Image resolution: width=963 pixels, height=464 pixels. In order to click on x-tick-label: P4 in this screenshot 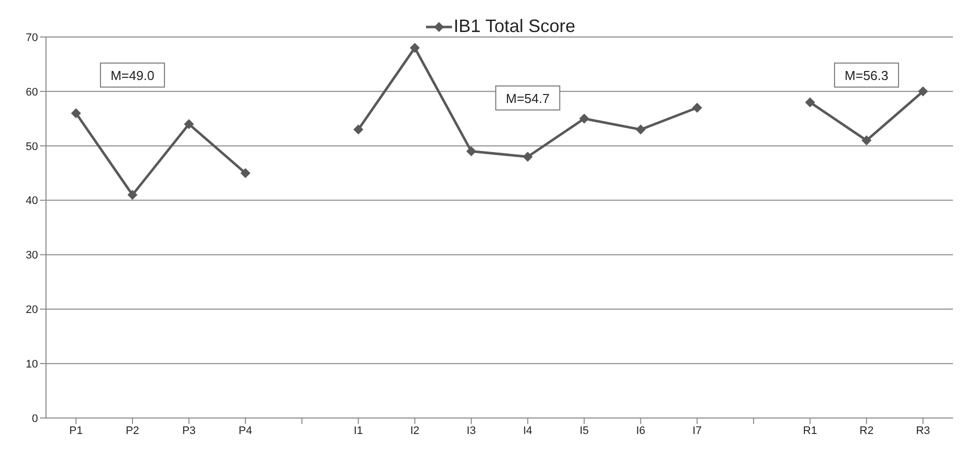, I will do `click(245, 430)`.